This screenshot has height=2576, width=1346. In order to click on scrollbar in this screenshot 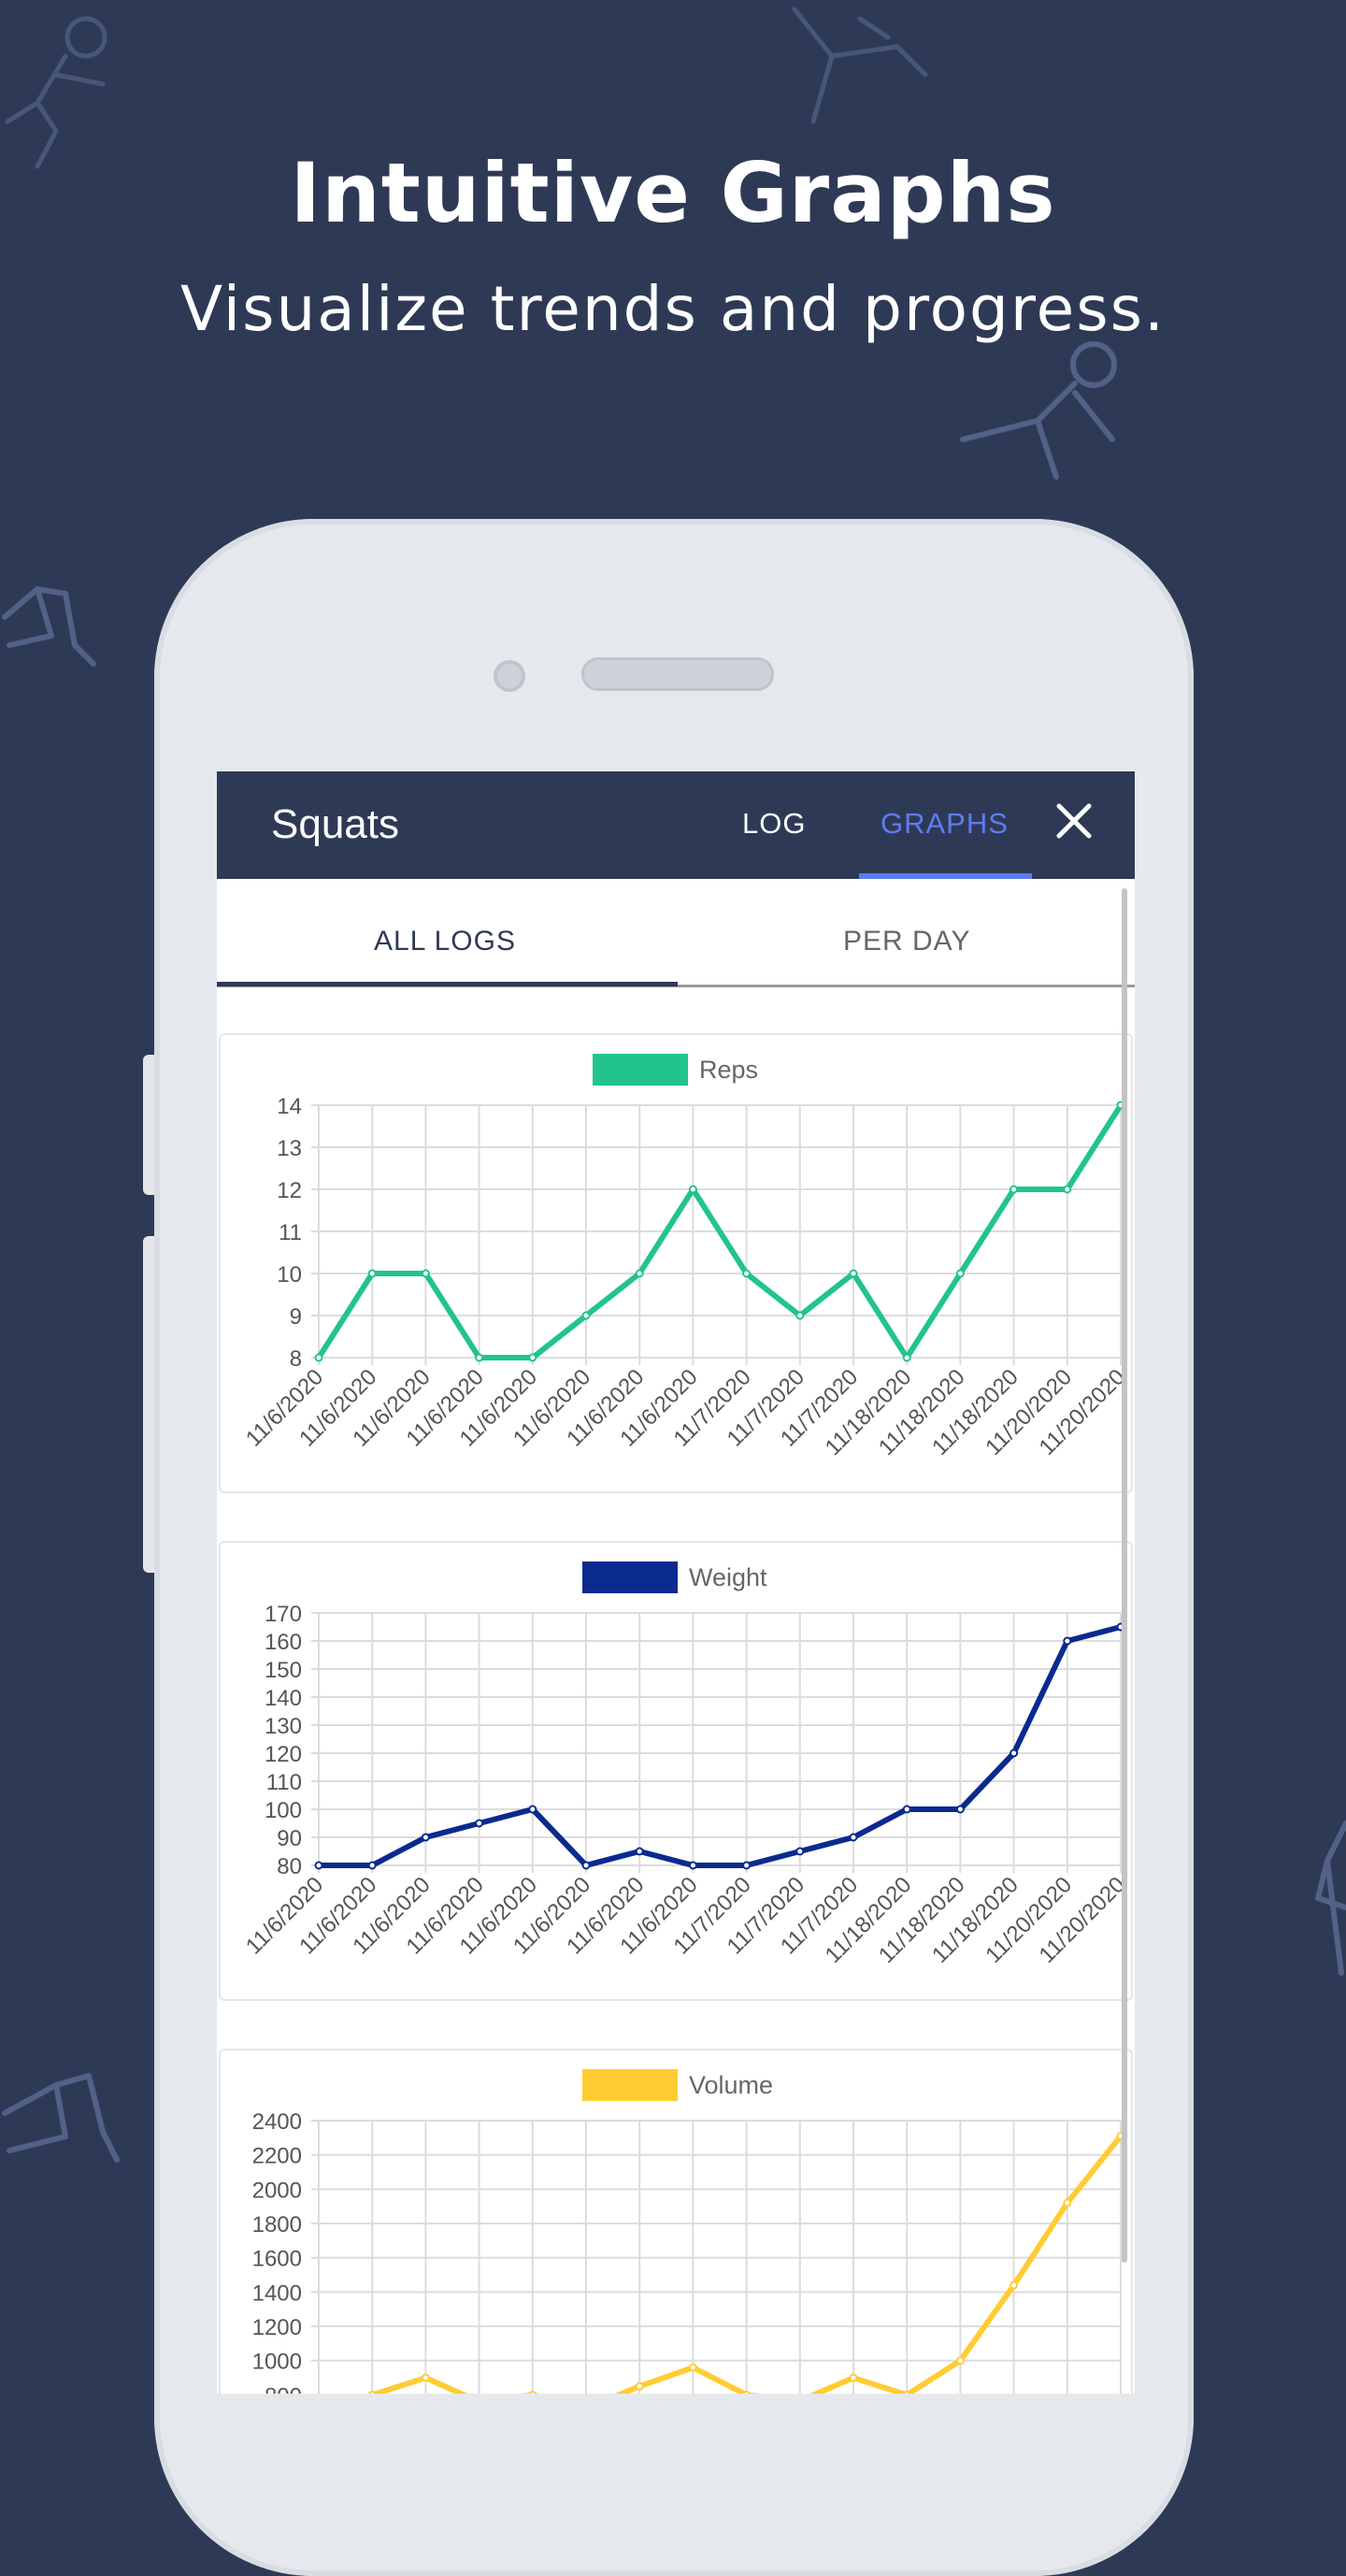, I will do `click(1124, 1576)`.